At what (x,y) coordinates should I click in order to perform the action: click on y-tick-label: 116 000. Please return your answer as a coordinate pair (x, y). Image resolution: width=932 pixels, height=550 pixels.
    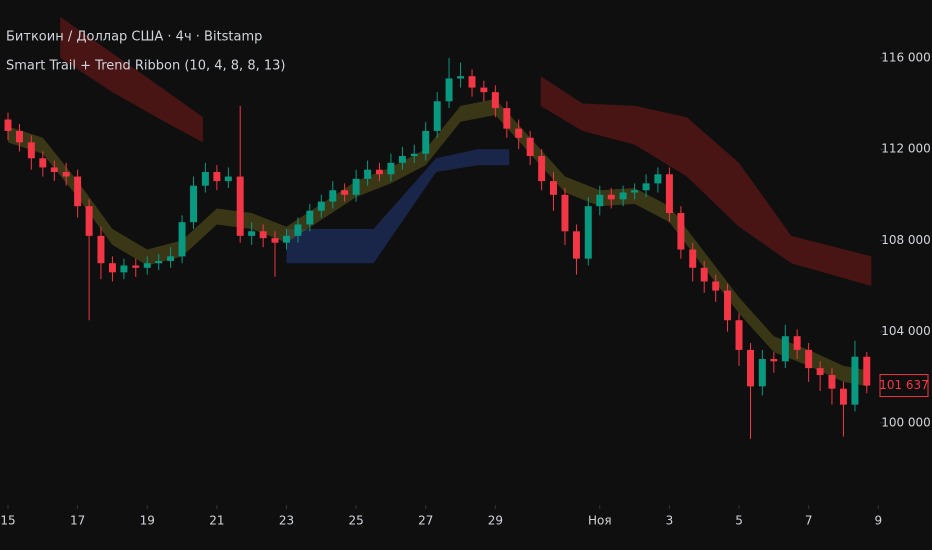
    Looking at the image, I should click on (906, 57).